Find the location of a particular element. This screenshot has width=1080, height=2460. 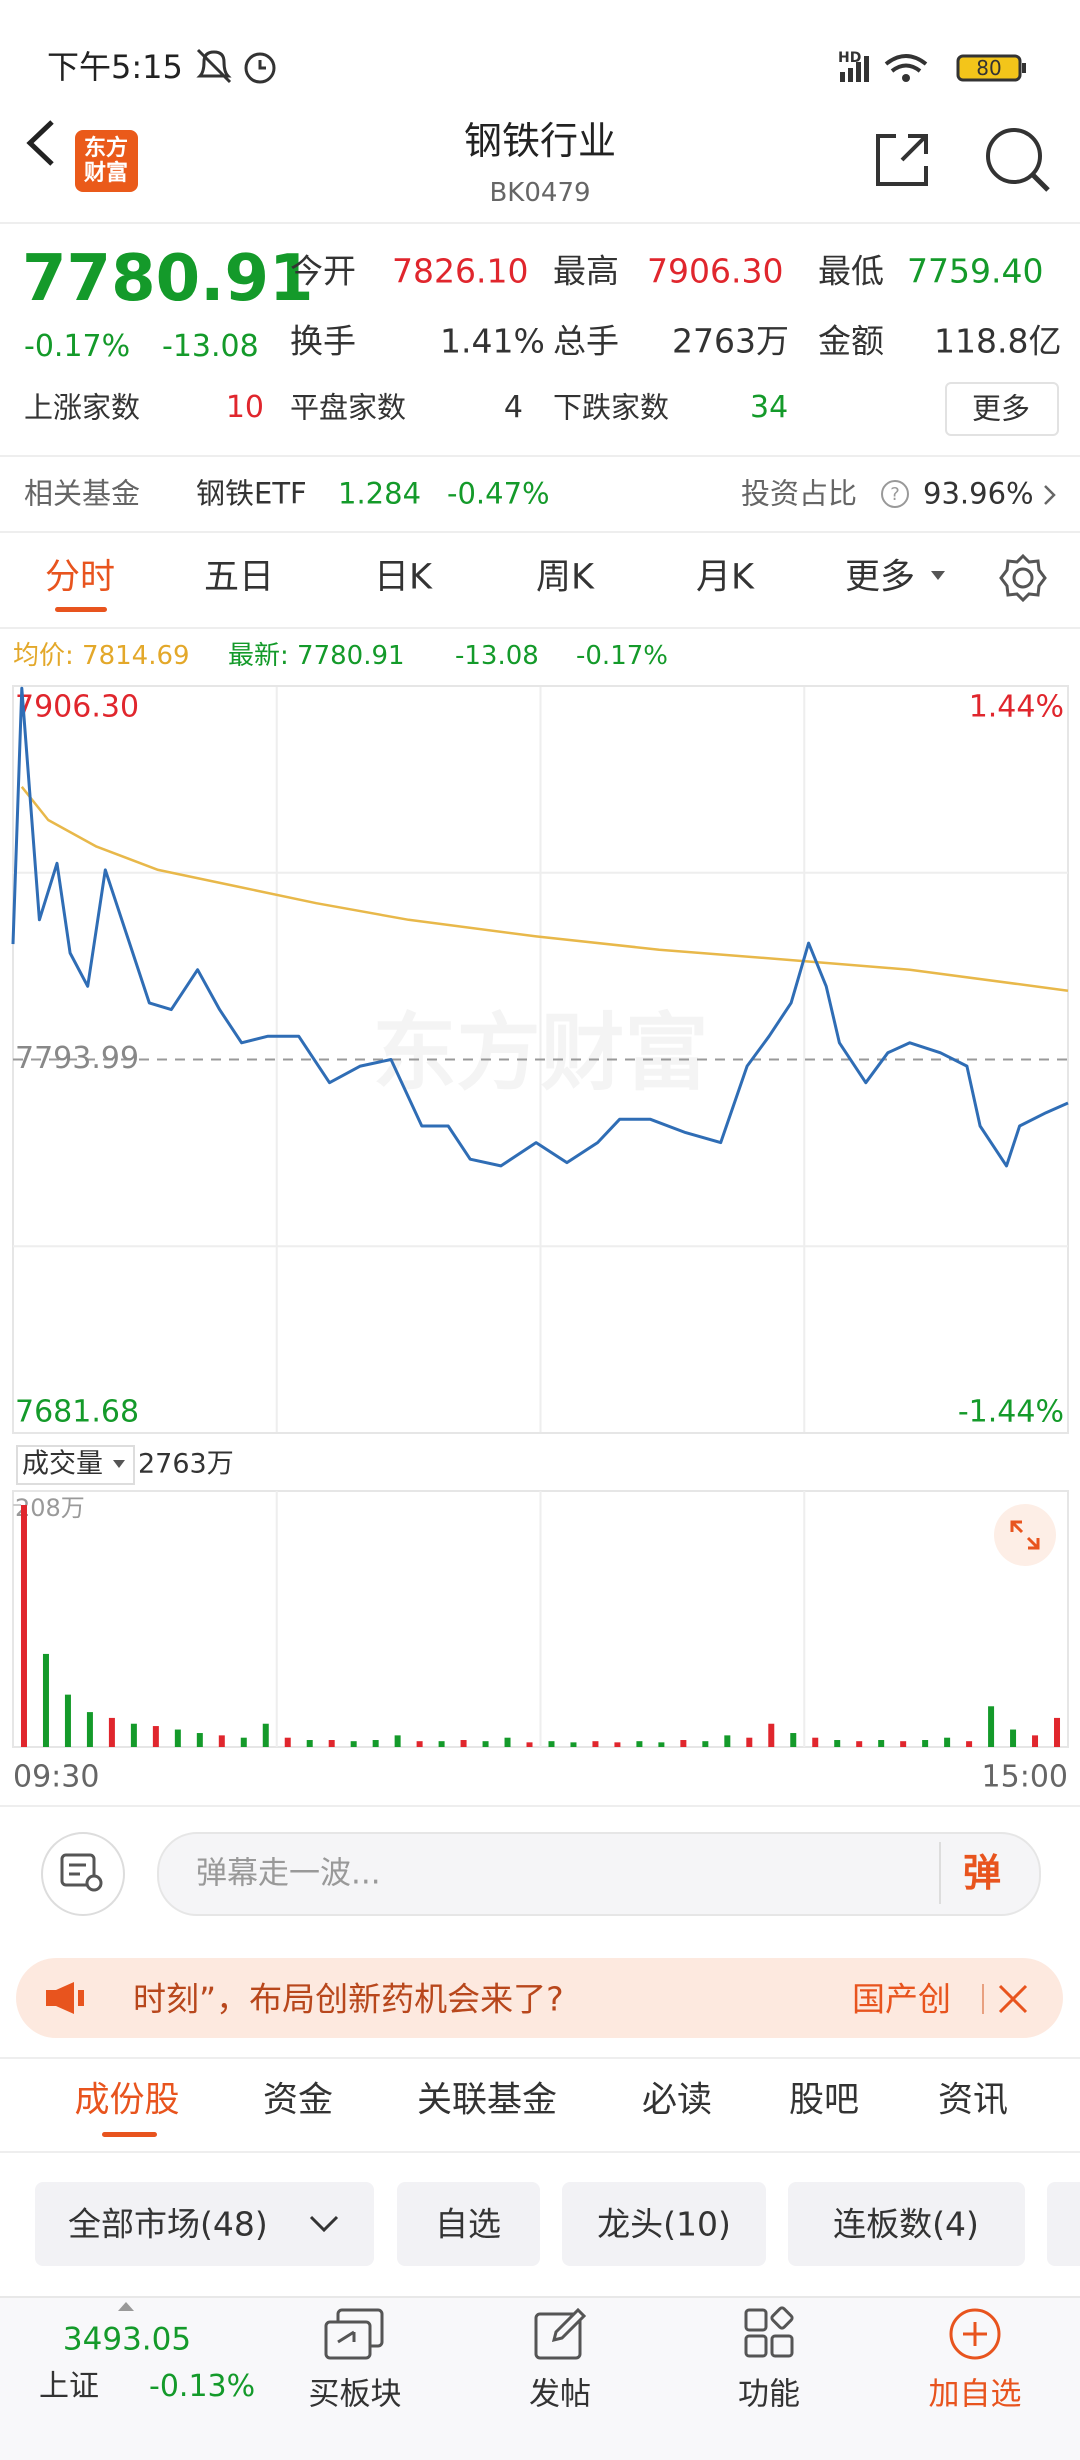

chevron-down is located at coordinates (324, 2224).